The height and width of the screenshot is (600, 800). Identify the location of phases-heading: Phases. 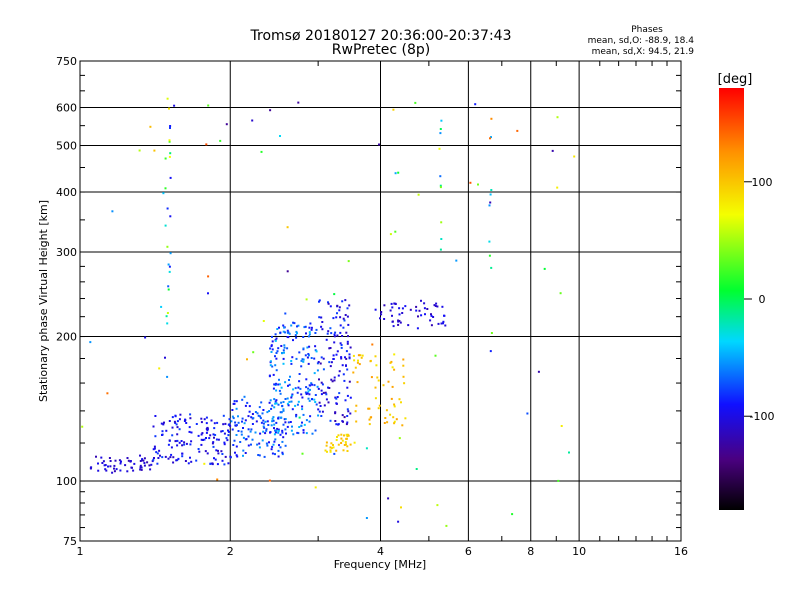
(647, 30).